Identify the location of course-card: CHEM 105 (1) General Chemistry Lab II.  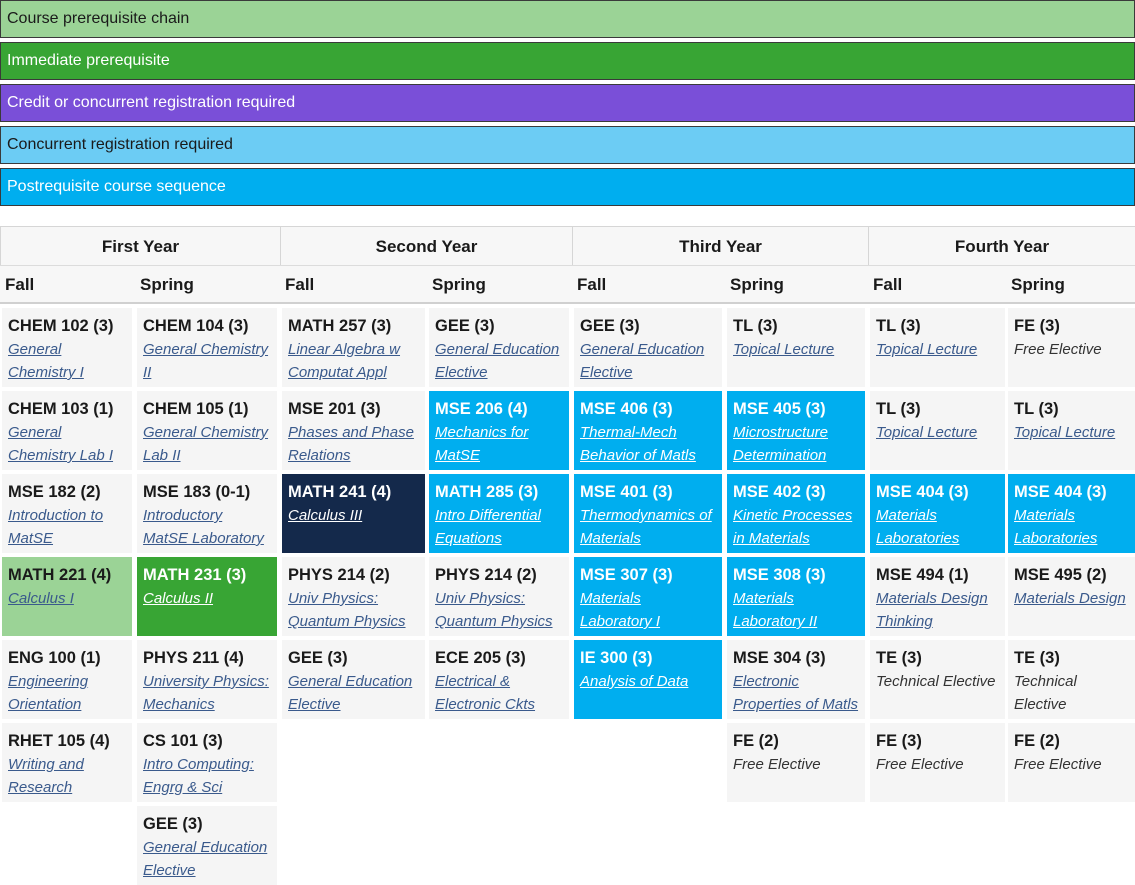
(207, 430).